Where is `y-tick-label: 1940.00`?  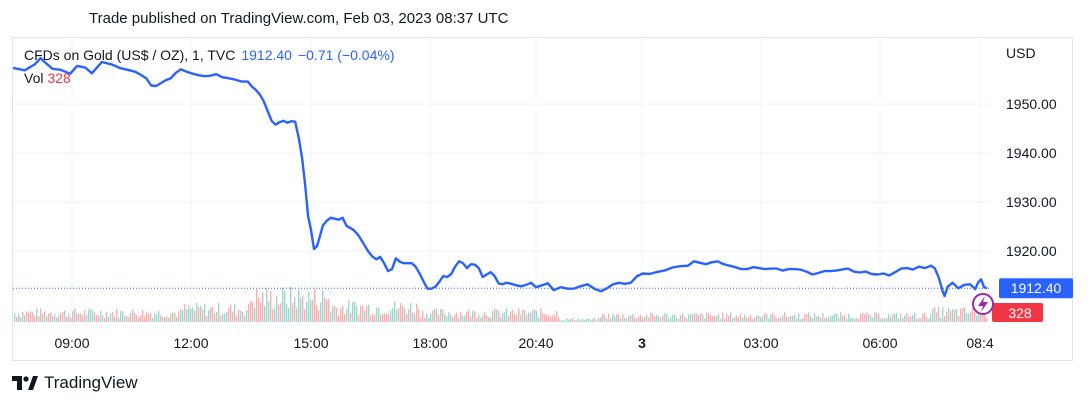 y-tick-label: 1940.00 is located at coordinates (1031, 153).